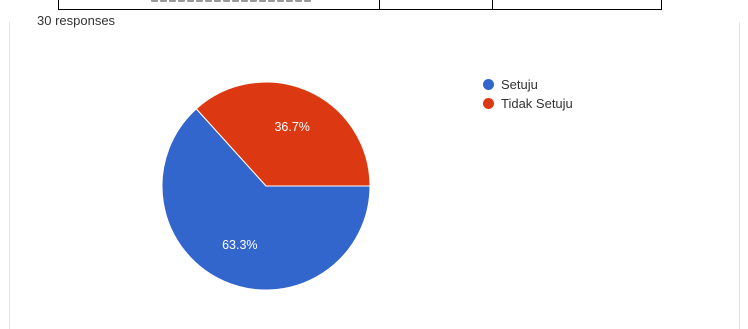  I want to click on chart-legend: Setuju Tidak Setuju, so click(528, 94).